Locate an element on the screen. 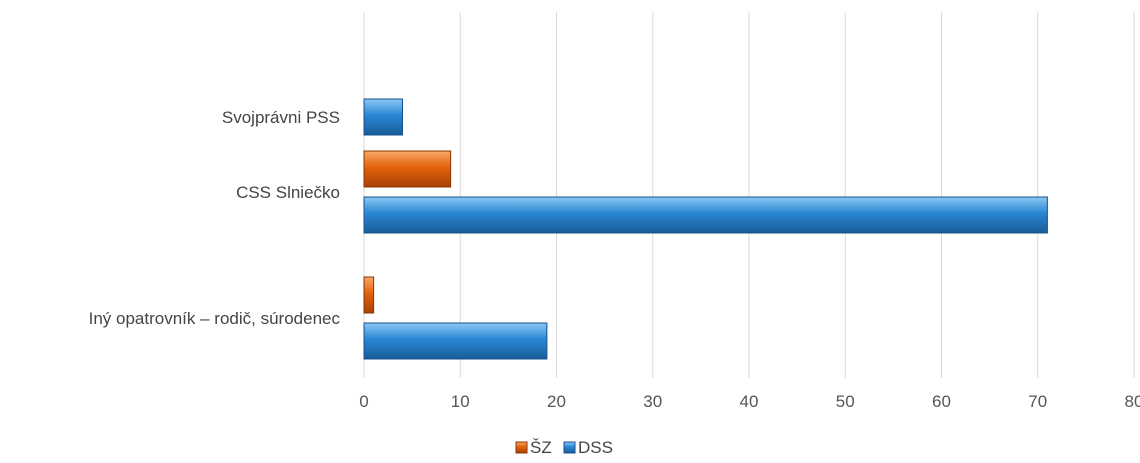 This screenshot has height=463, width=1140. category-label-1: CSS Slniečko is located at coordinates (288, 192).